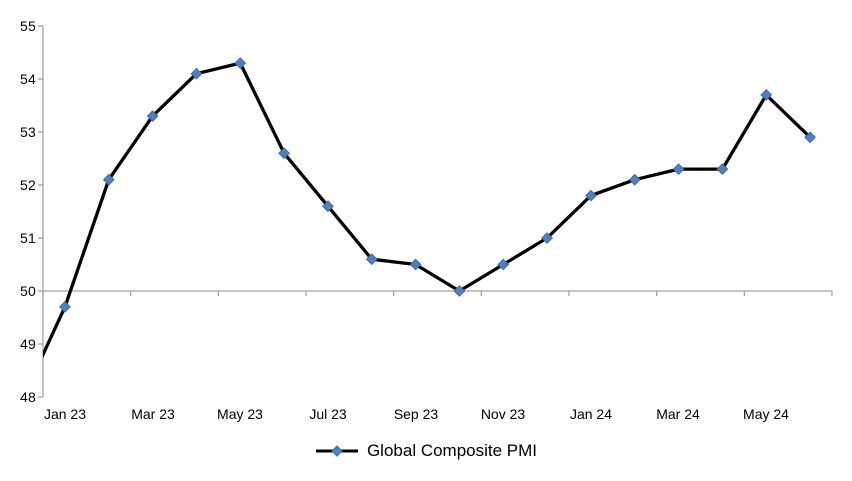 This screenshot has width=852, height=481. What do you see at coordinates (328, 414) in the screenshot?
I see `x-axis-tick-label: Jul 23` at bounding box center [328, 414].